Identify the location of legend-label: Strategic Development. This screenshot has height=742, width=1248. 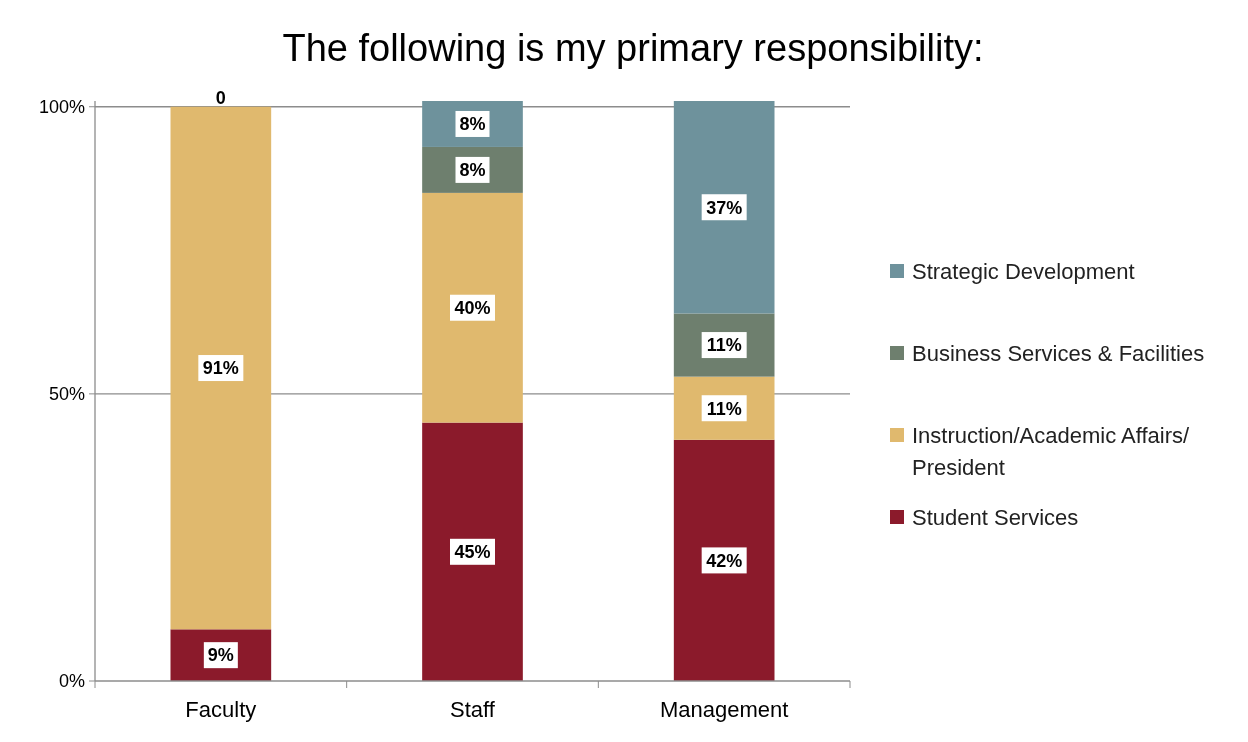
(1023, 271).